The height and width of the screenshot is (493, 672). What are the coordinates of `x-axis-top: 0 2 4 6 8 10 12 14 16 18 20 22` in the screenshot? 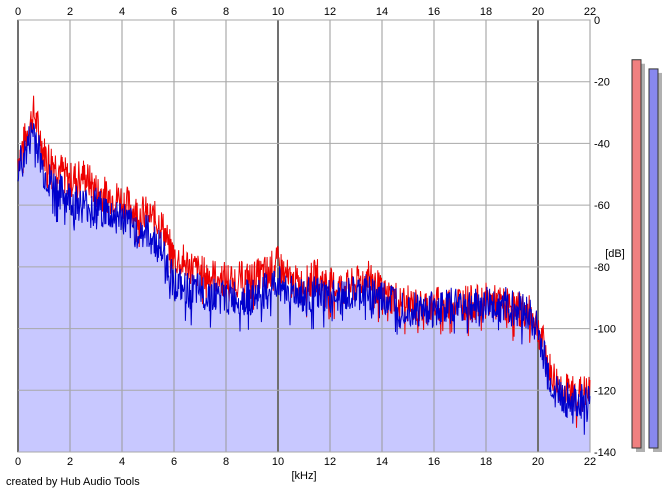 It's located at (305, 12).